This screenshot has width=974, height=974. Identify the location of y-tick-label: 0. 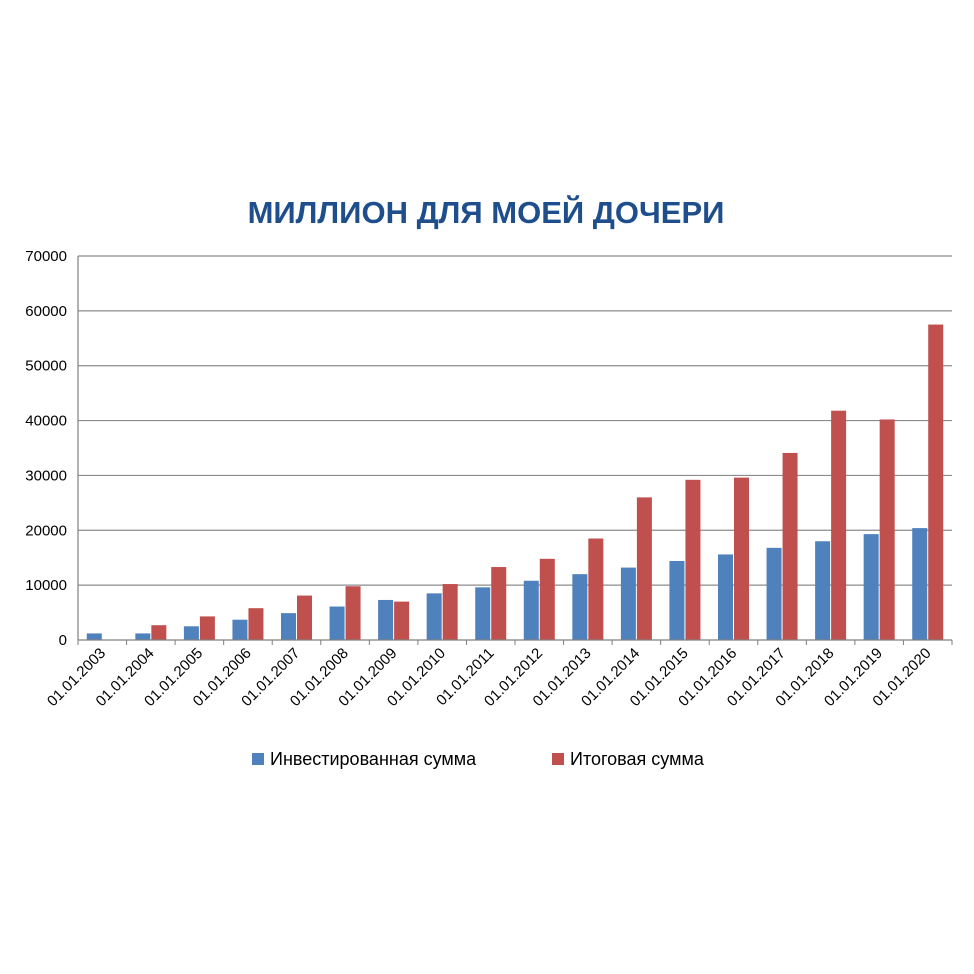
(63, 640).